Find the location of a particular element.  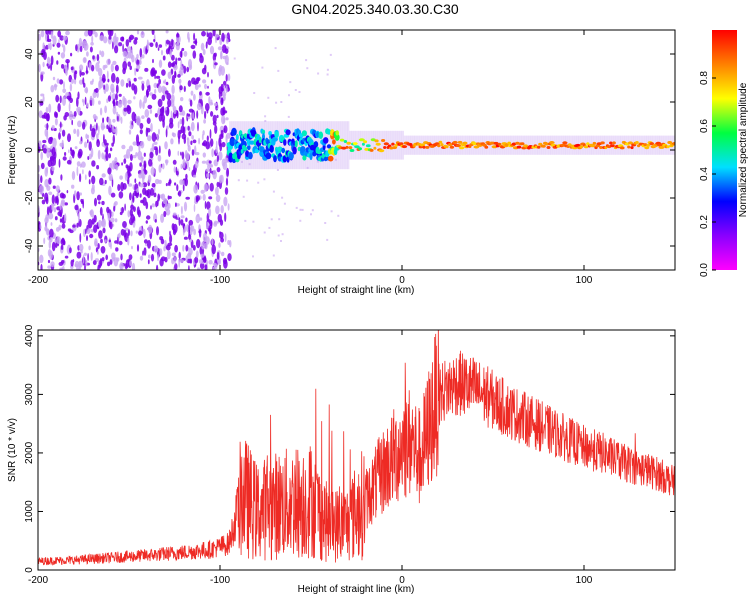

spectrogram-ytick-label: 20 is located at coordinates (29, 102).